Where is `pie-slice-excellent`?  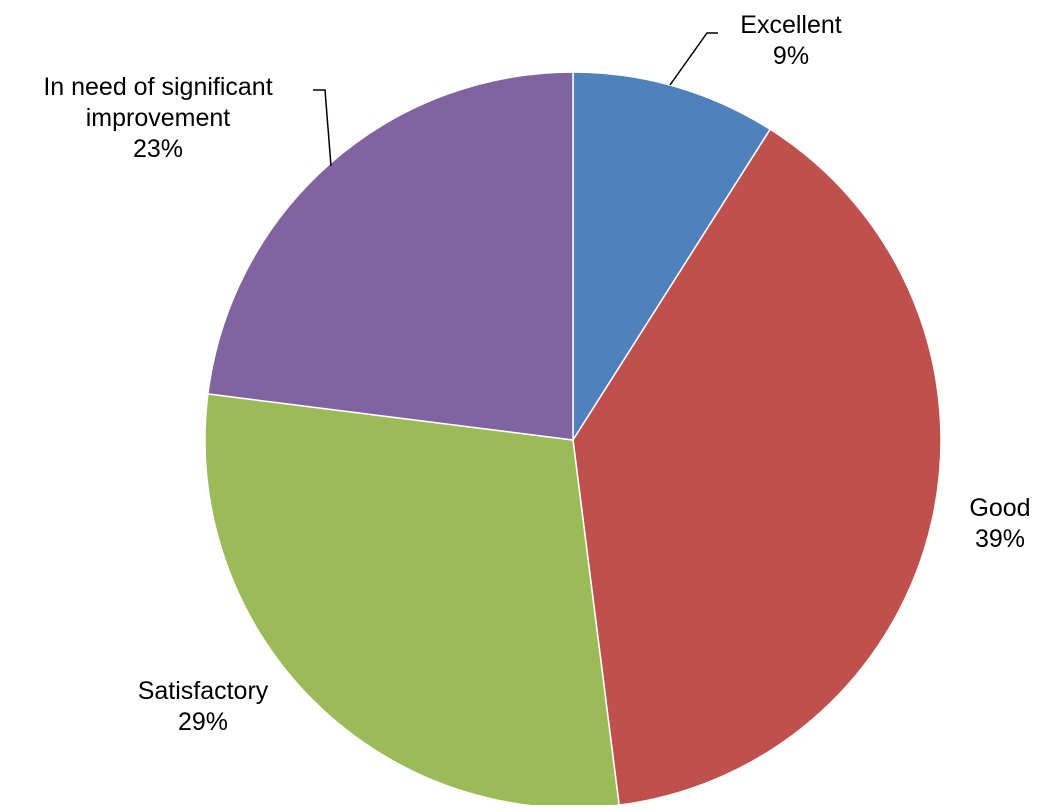
pie-slice-excellent is located at coordinates (672, 257).